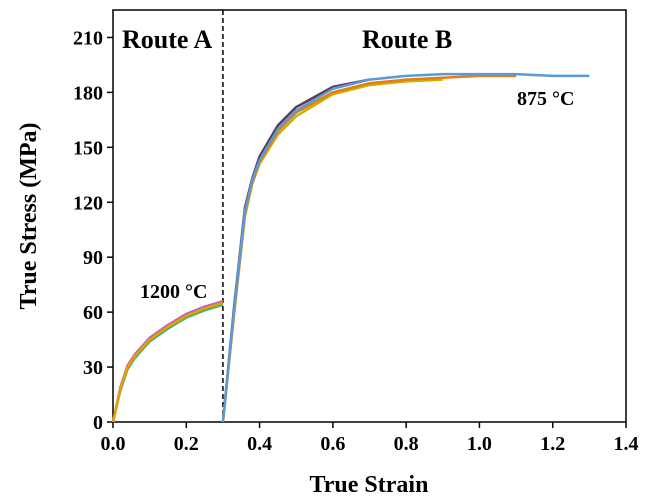  What do you see at coordinates (93, 258) in the screenshot?
I see `y-tick-label: 90` at bounding box center [93, 258].